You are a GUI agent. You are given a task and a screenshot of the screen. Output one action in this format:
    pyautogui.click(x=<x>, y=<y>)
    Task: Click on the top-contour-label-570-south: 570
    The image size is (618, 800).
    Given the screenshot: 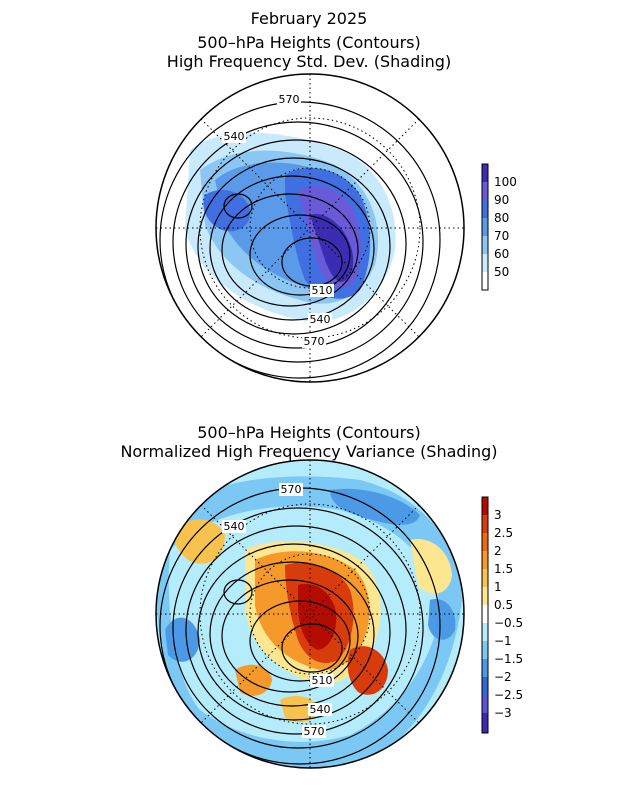 What is the action you would take?
    pyautogui.click(x=314, y=341)
    